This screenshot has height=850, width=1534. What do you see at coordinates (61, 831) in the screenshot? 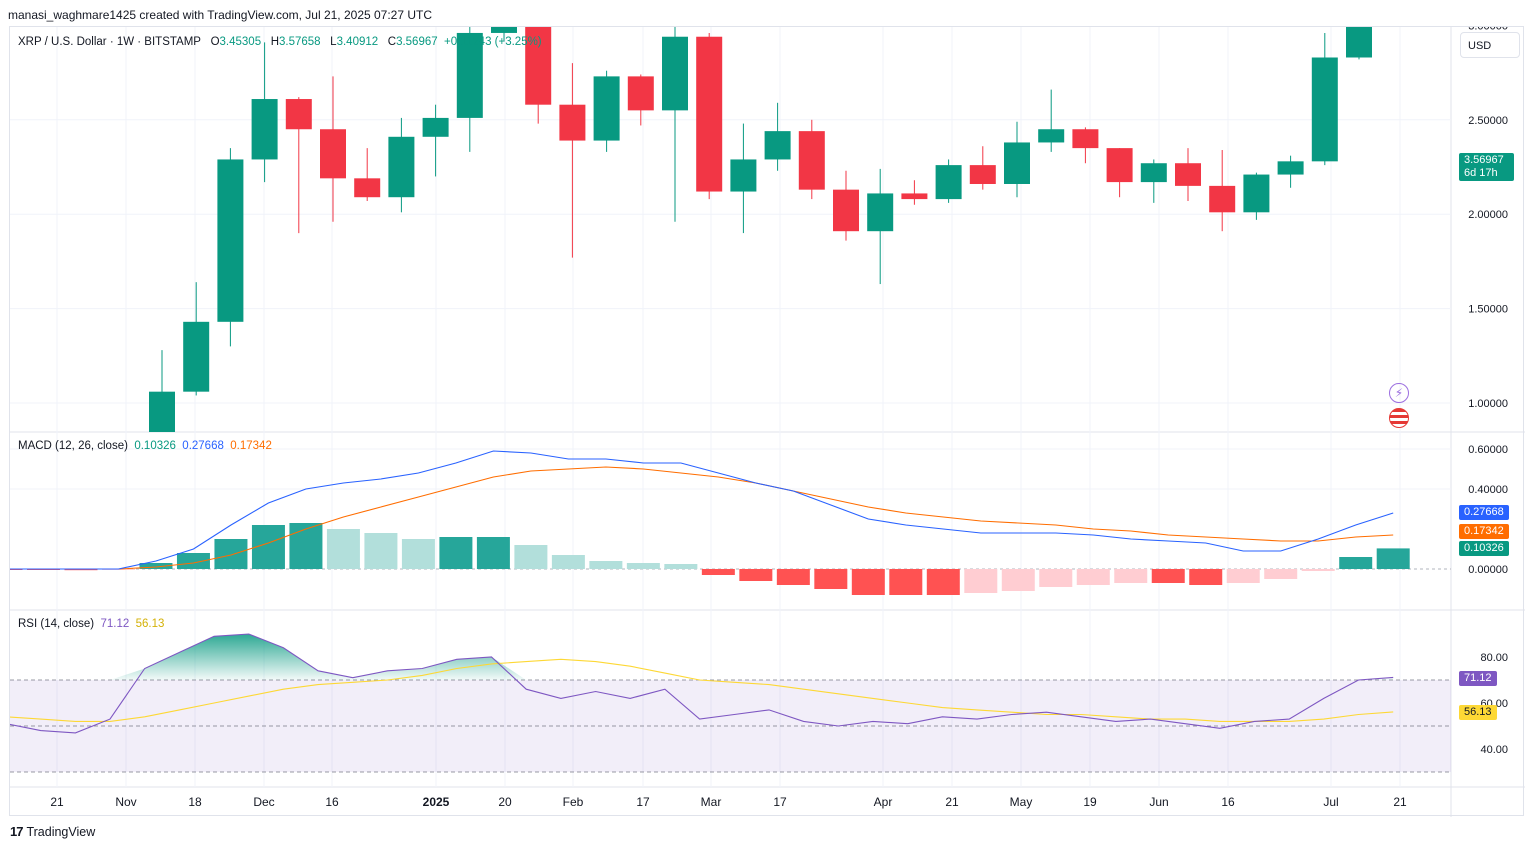
I see `footer-brand: TradingView` at bounding box center [61, 831].